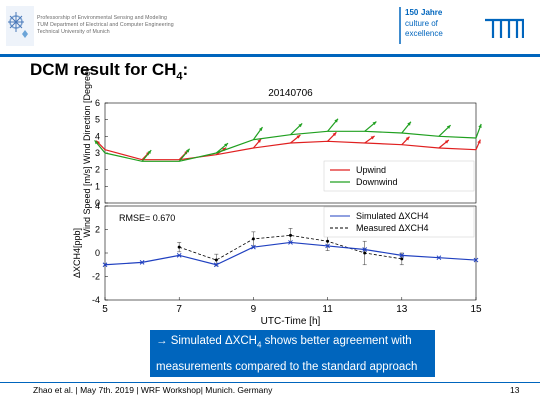  What do you see at coordinates (399, 176) in the screenshot?
I see `wind-legend-box` at bounding box center [399, 176].